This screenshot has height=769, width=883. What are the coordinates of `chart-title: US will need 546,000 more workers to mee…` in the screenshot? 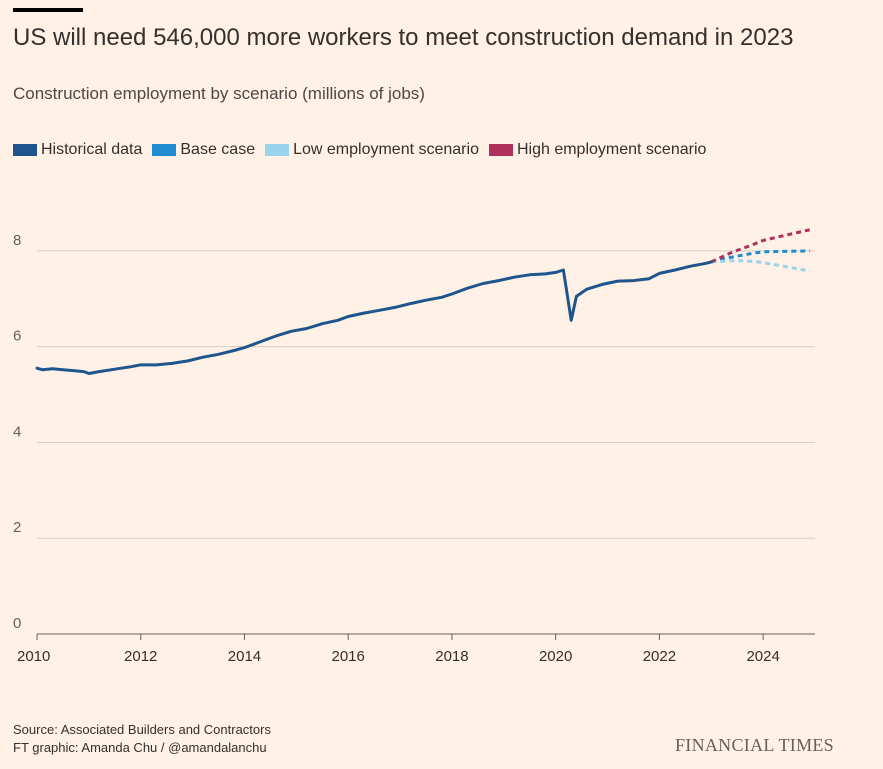 It's located at (403, 37).